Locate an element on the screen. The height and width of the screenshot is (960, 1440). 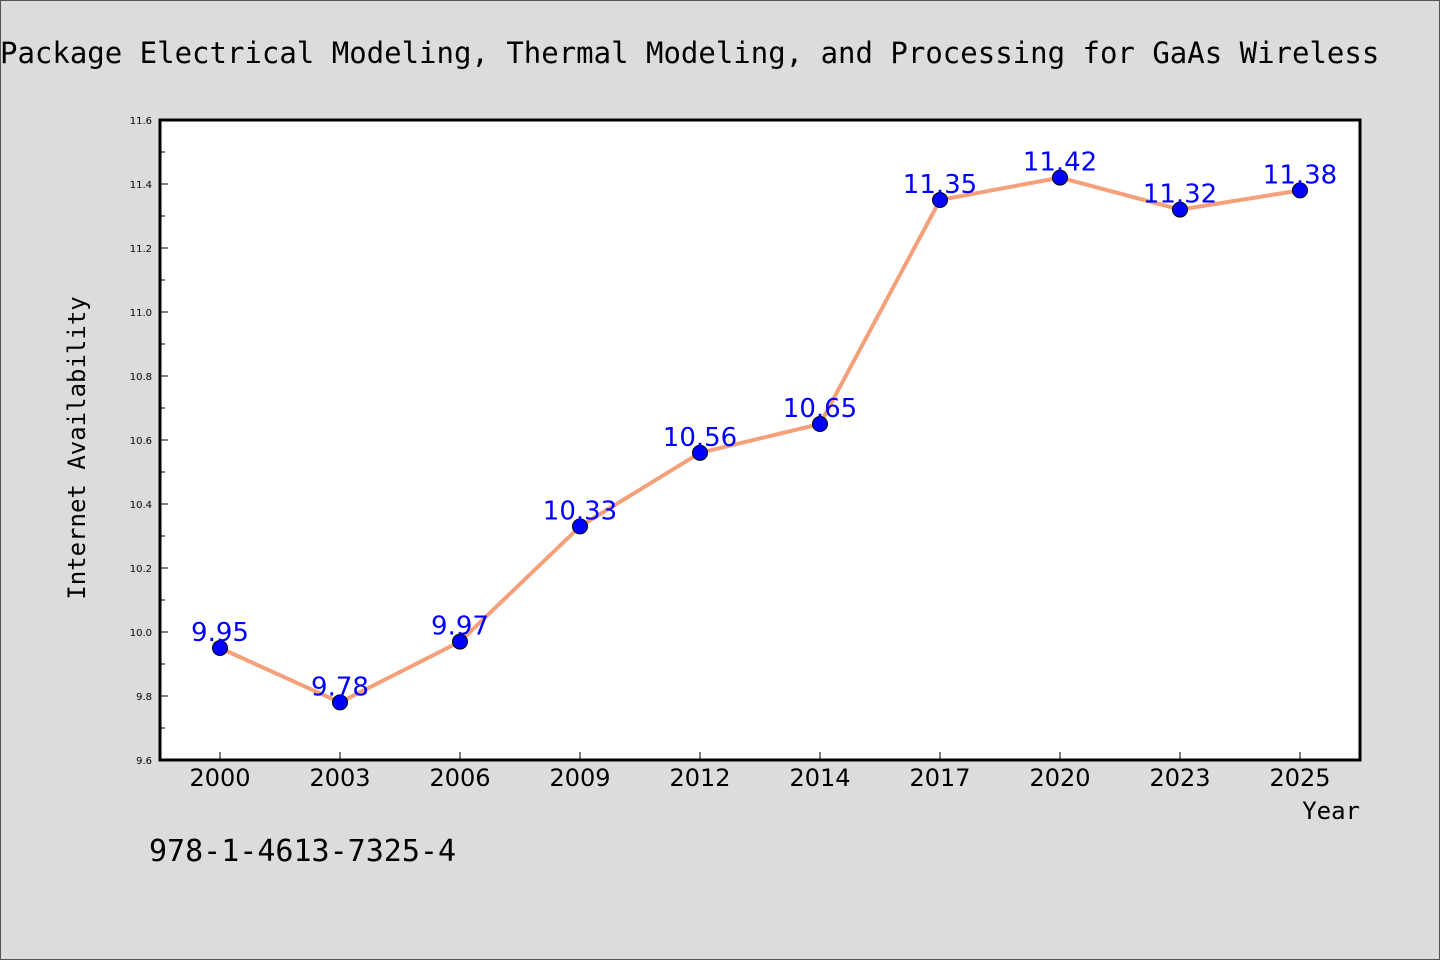
y-tick-label: 11.2 is located at coordinates (141, 249).